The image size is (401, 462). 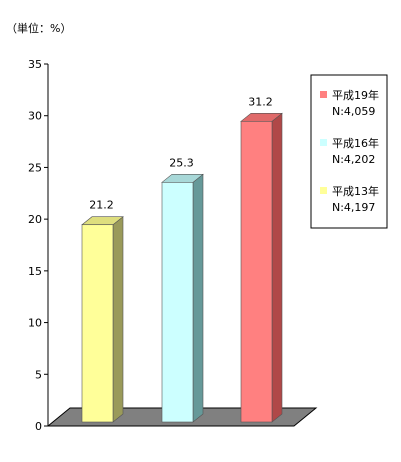 I want to click on legend-count: N:4,197, so click(x=353, y=207).